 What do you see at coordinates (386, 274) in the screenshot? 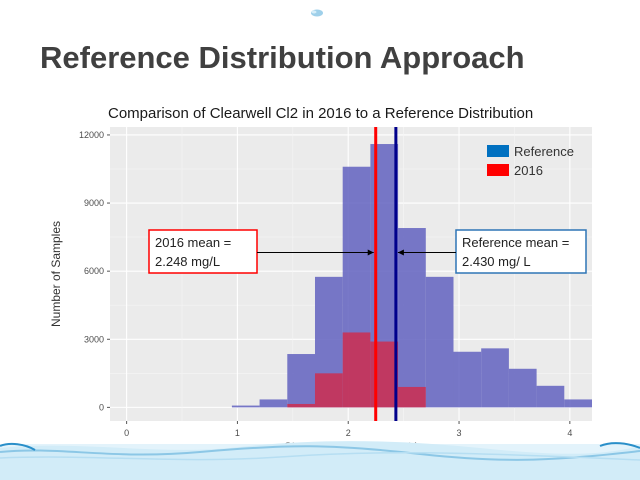
I see `mean-lines` at bounding box center [386, 274].